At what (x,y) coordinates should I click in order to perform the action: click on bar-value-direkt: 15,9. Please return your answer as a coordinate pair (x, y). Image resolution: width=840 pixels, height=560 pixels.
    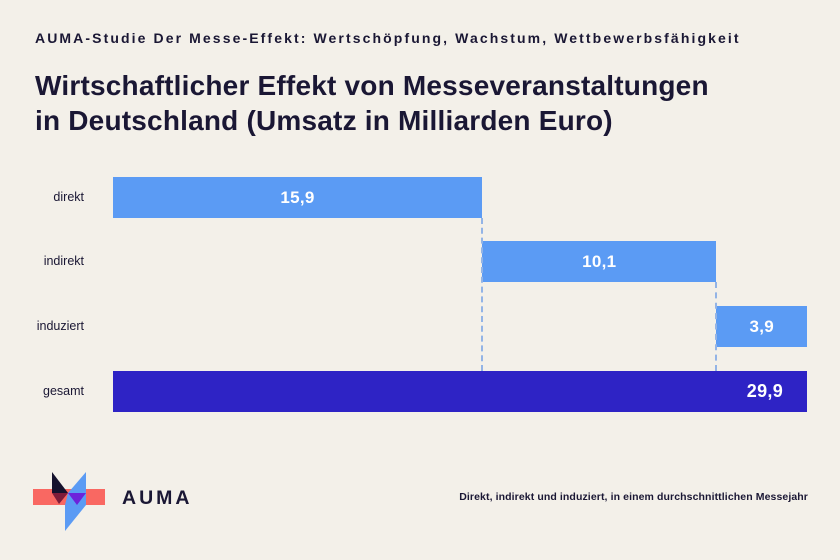
    Looking at the image, I should click on (297, 197).